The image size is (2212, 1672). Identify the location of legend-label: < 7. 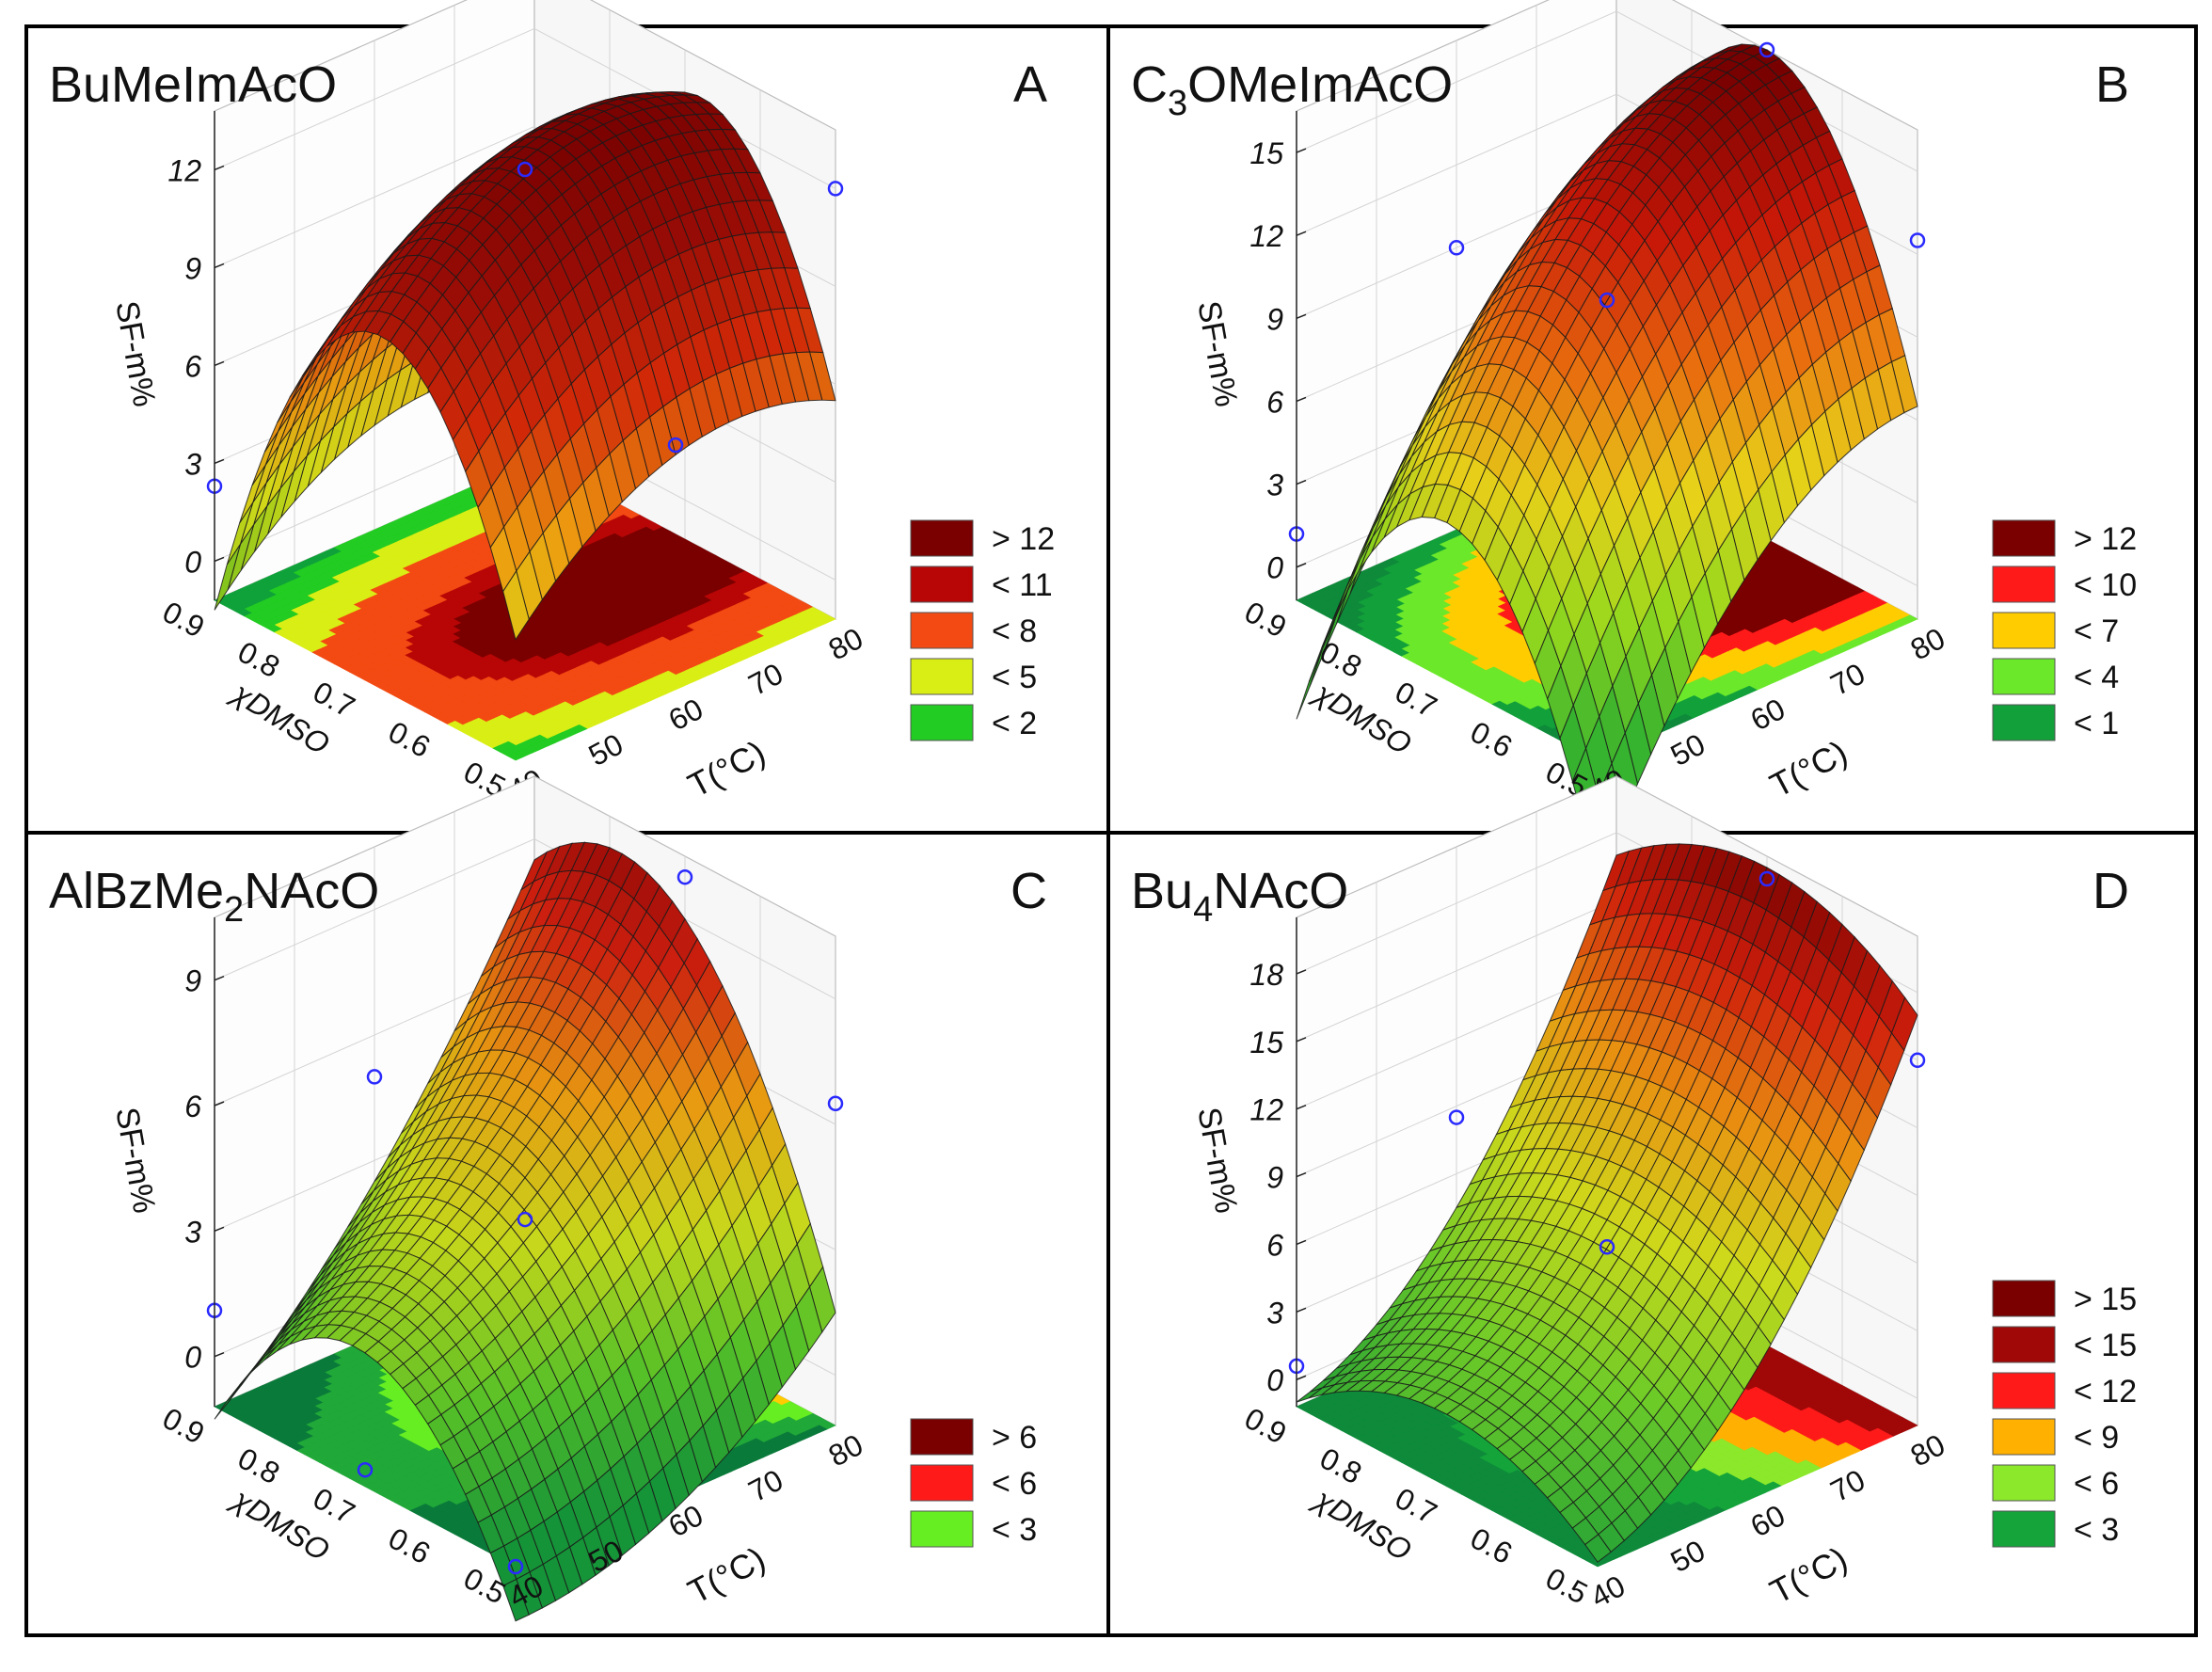
(2096, 631).